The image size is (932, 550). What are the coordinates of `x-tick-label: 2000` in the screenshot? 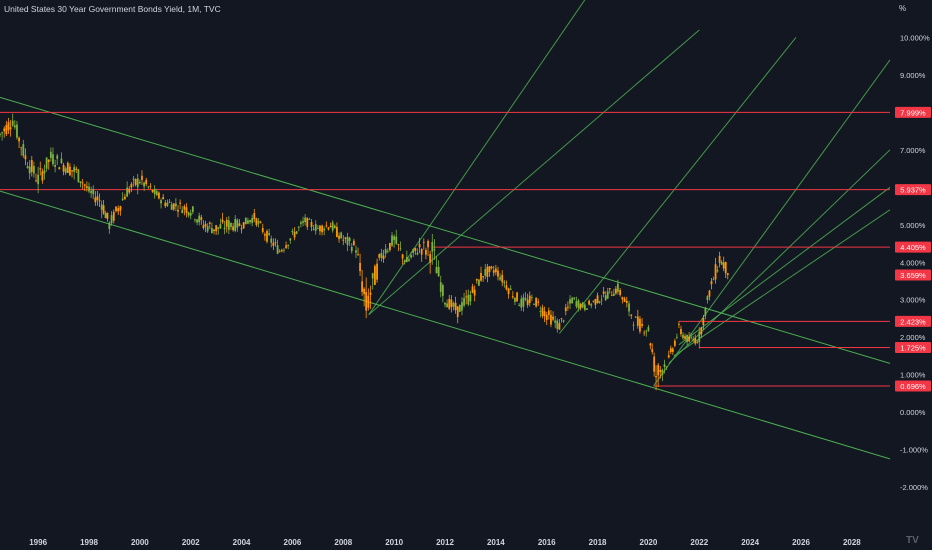 It's located at (140, 542).